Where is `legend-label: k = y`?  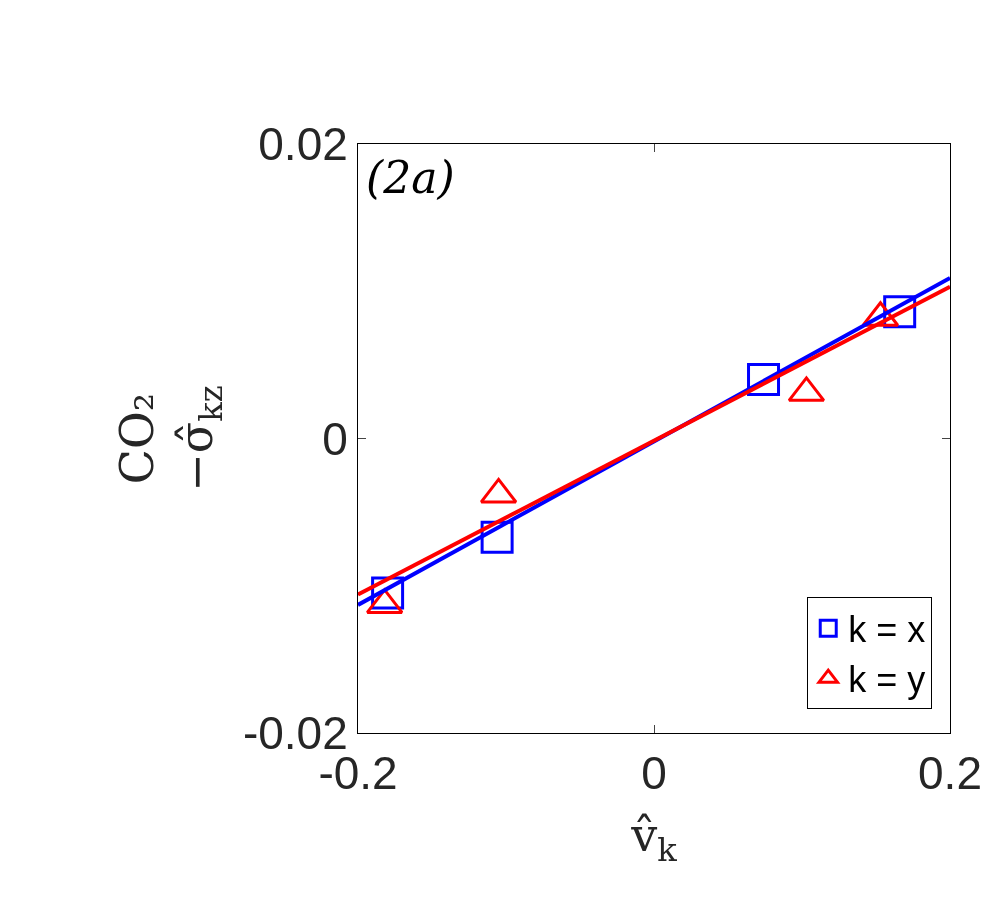
legend-label: k = y is located at coordinates (887, 680).